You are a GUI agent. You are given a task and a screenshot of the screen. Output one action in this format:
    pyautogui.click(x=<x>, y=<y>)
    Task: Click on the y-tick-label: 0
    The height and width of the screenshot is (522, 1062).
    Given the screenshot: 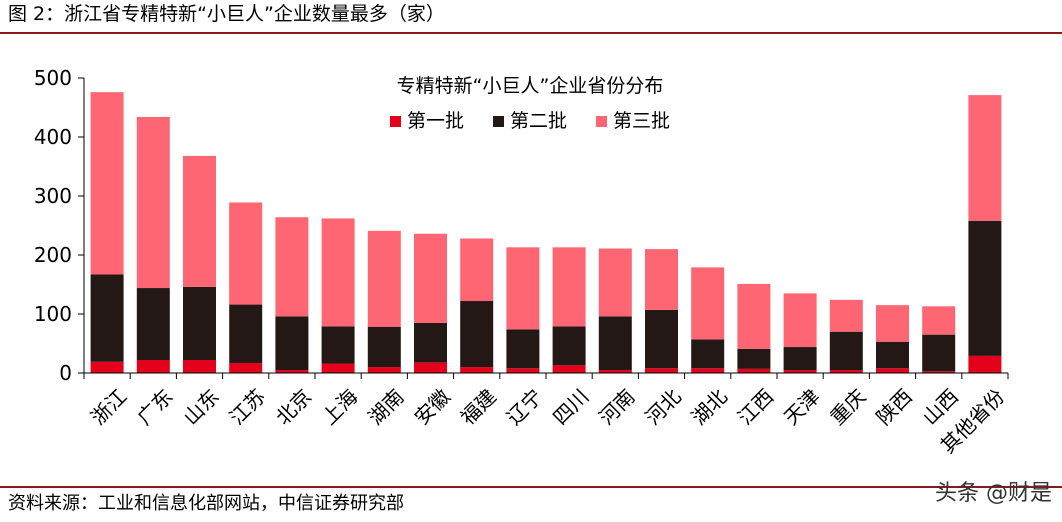 What is the action you would take?
    pyautogui.click(x=65, y=373)
    